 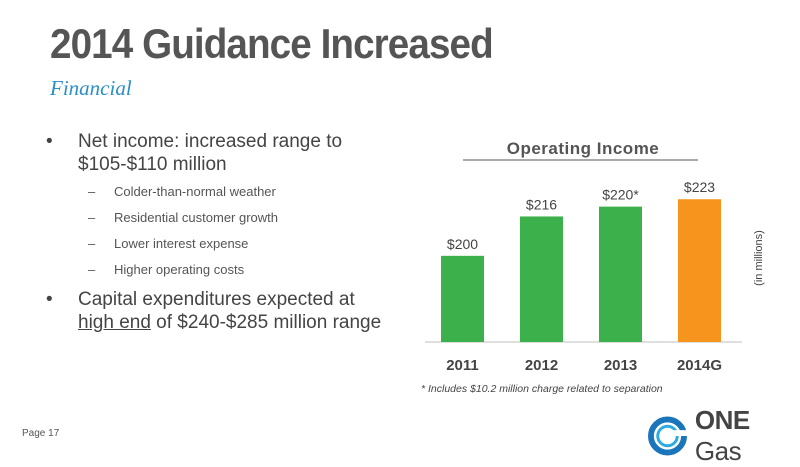 I want to click on bar-2014g, so click(x=699, y=270).